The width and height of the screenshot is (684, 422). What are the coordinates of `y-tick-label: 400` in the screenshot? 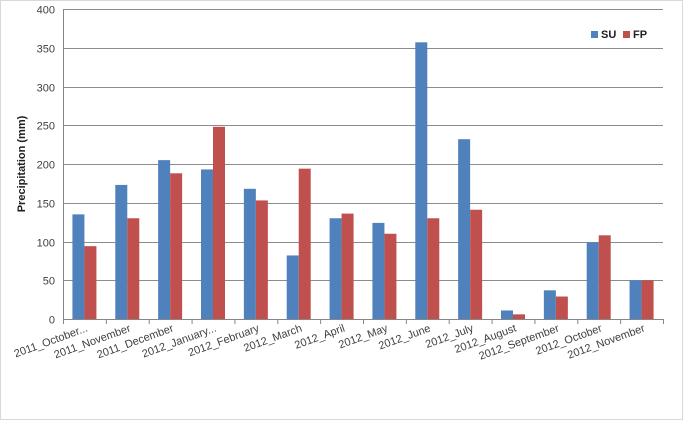 It's located at (46, 11).